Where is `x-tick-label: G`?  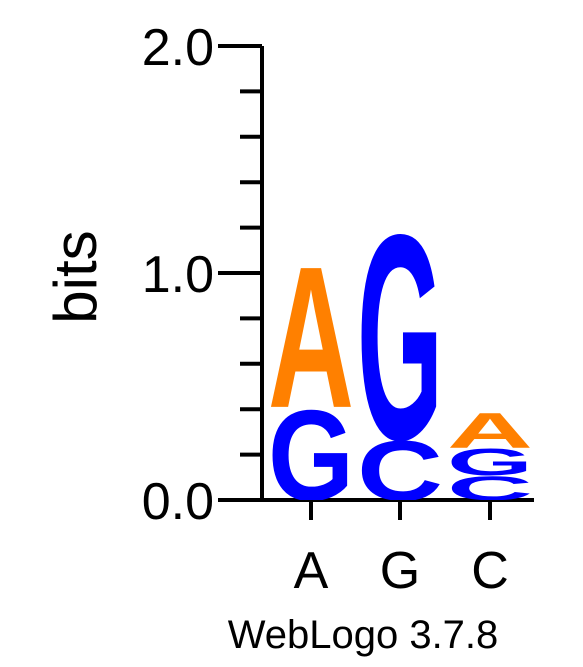 x-tick-label: G is located at coordinates (400, 571).